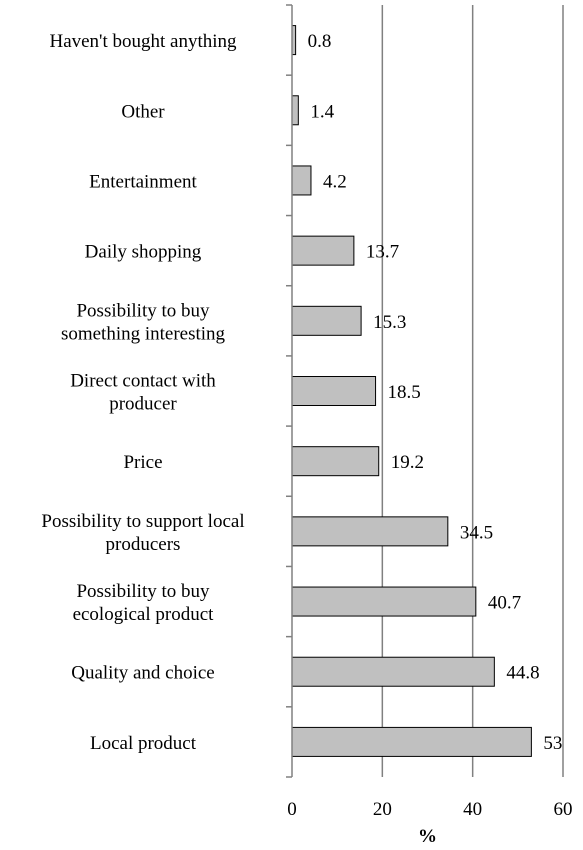  What do you see at coordinates (144, 603) in the screenshot?
I see `category-label: Possibility to buy ecological product` at bounding box center [144, 603].